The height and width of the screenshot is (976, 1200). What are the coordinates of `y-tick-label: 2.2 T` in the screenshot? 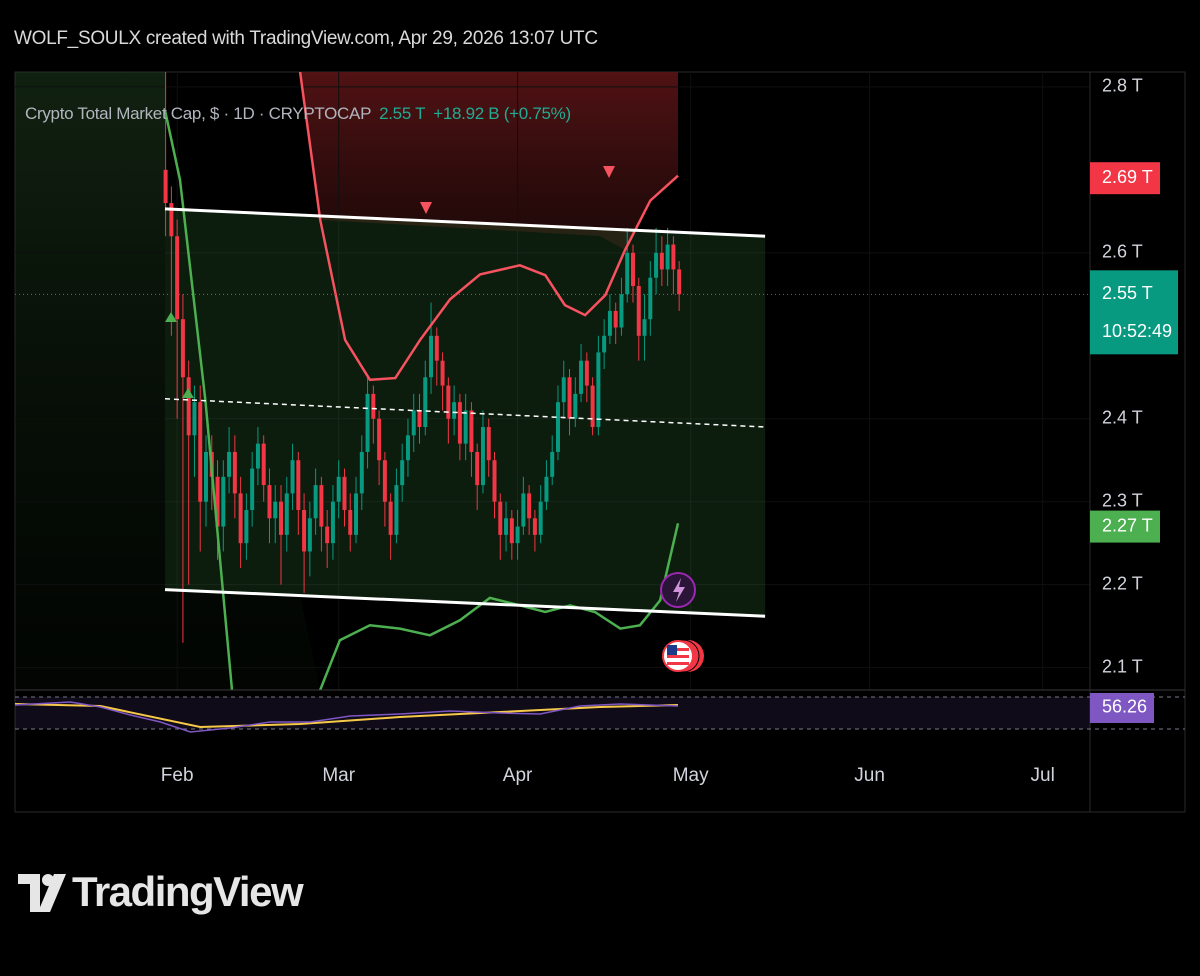 It's located at (1122, 583).